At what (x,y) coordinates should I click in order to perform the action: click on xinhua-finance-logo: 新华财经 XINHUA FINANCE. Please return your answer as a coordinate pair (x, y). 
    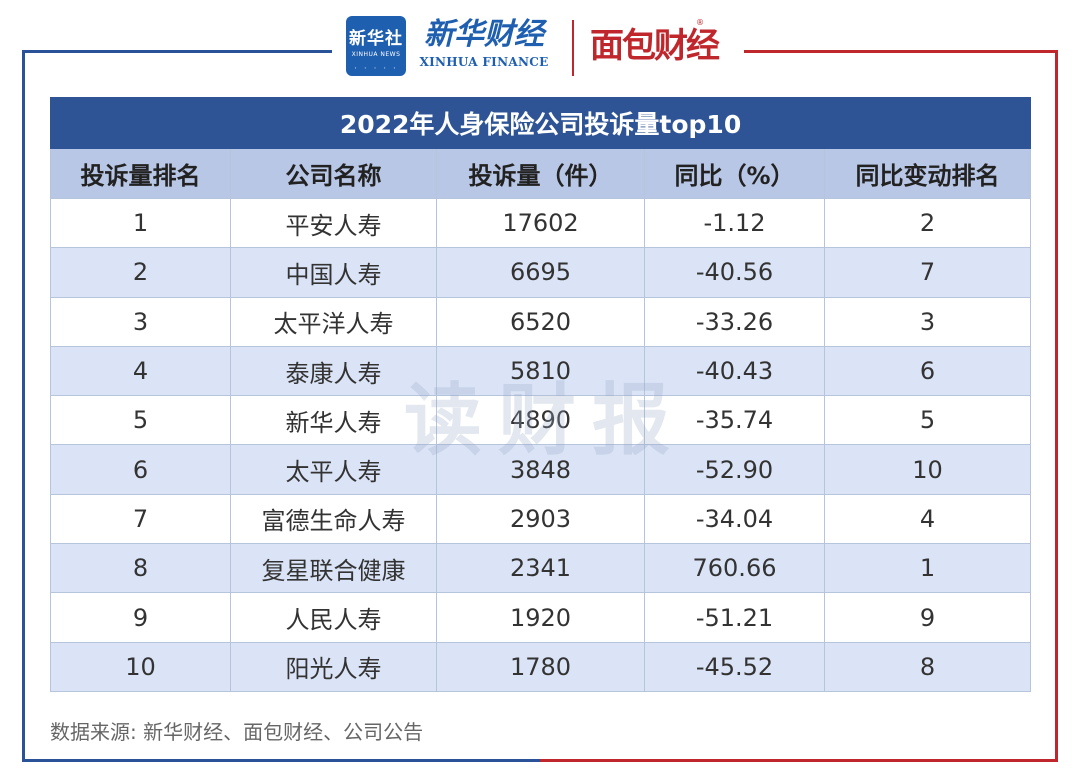
    Looking at the image, I should click on (484, 43).